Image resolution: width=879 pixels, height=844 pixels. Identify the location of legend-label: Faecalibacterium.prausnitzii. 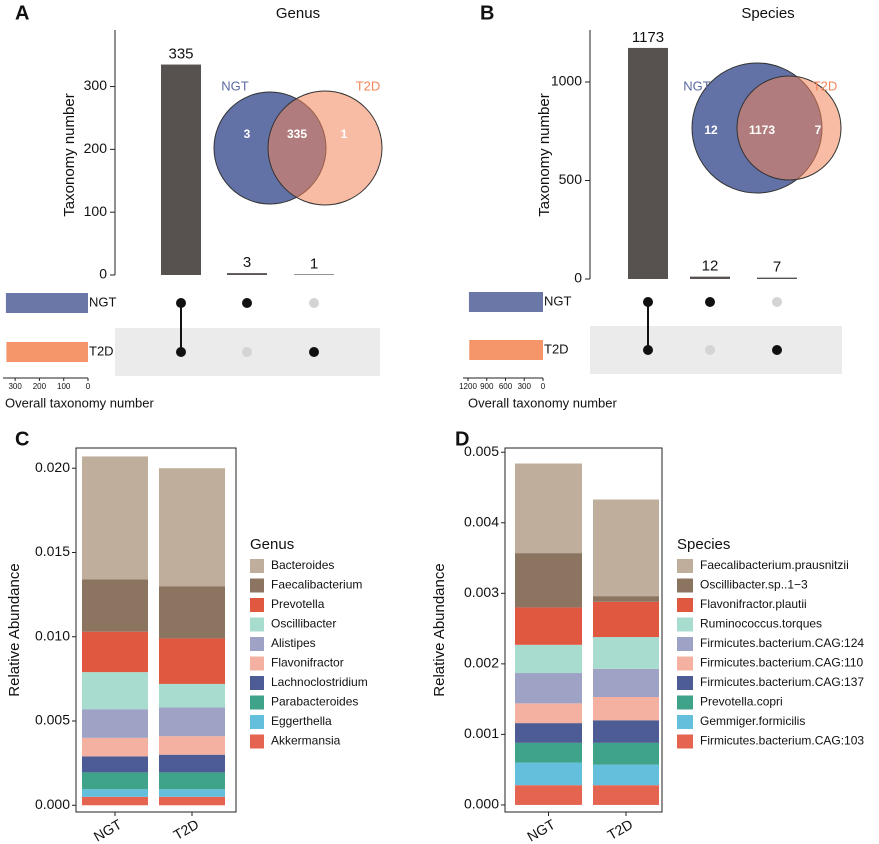
(774, 565).